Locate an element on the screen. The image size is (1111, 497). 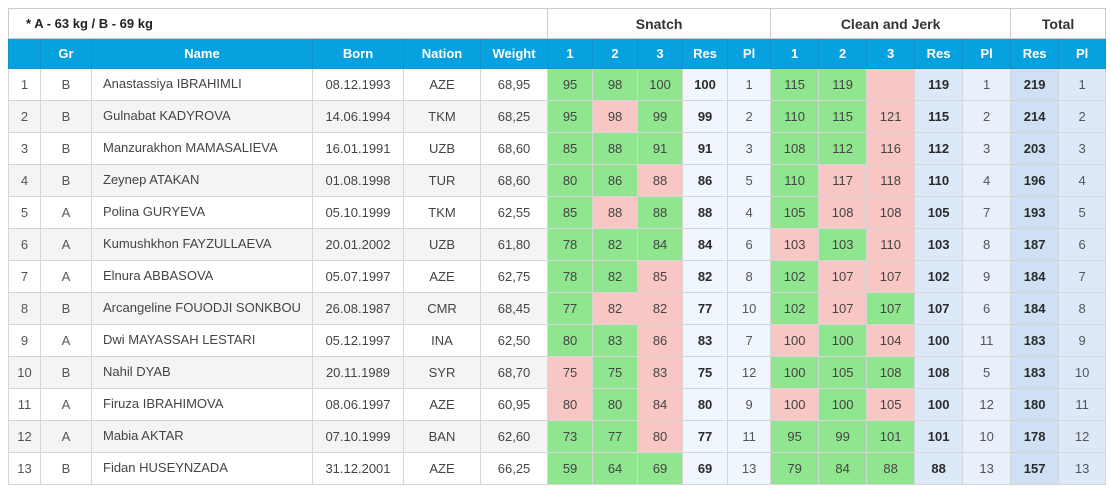
total-result-cell: 180 is located at coordinates (1035, 404).